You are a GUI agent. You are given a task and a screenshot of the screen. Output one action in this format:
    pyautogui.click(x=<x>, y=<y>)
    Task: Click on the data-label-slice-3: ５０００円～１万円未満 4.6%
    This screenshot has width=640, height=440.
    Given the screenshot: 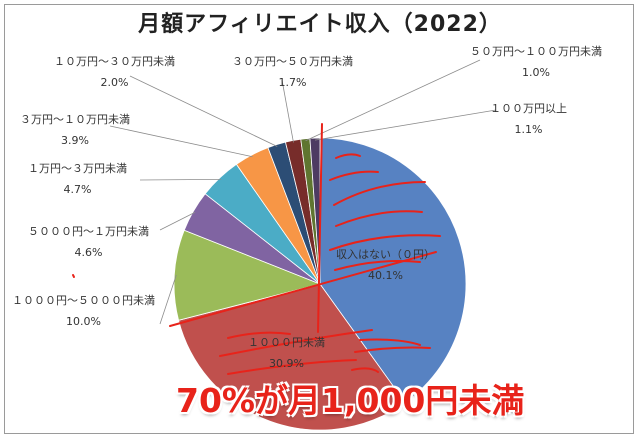 What is the action you would take?
    pyautogui.click(x=88, y=242)
    